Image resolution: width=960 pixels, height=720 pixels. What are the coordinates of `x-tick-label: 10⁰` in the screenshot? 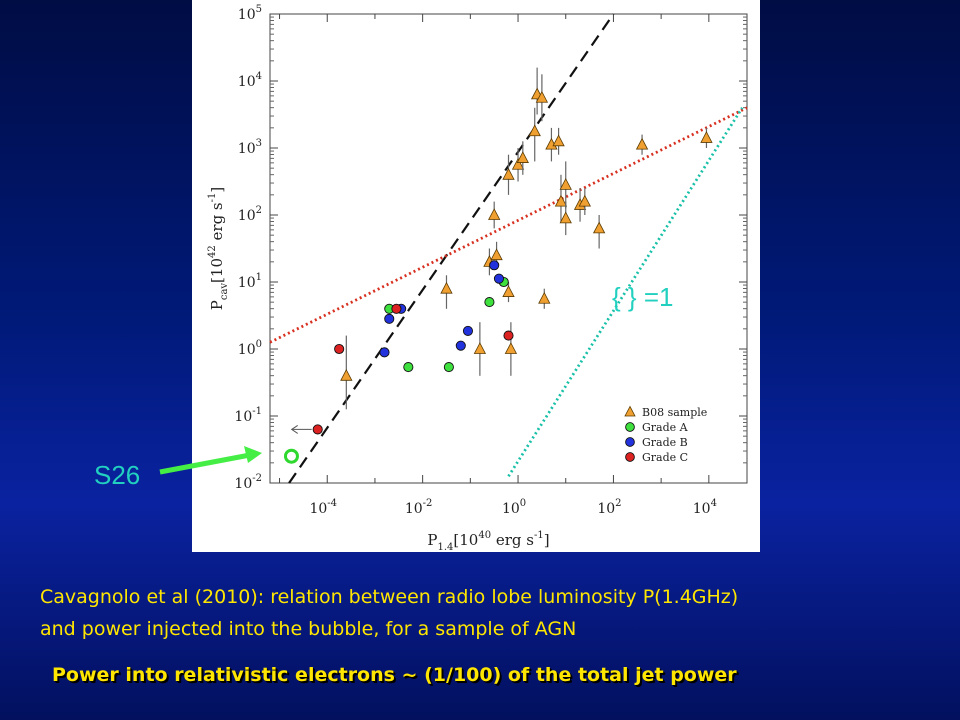 It's located at (514, 507).